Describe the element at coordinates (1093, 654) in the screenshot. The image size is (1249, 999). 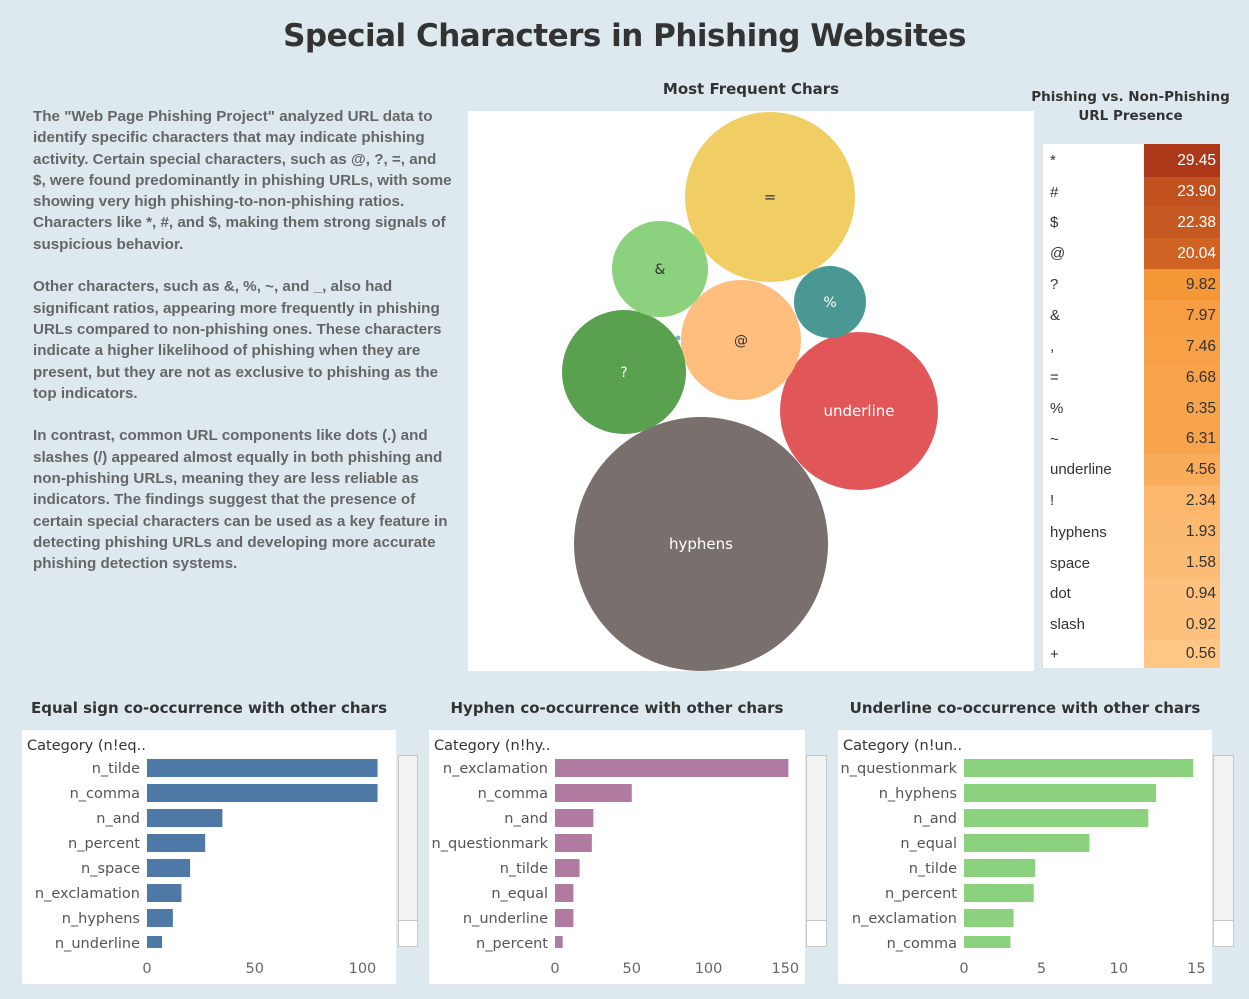
I see `ratio-row-label: +` at that location.